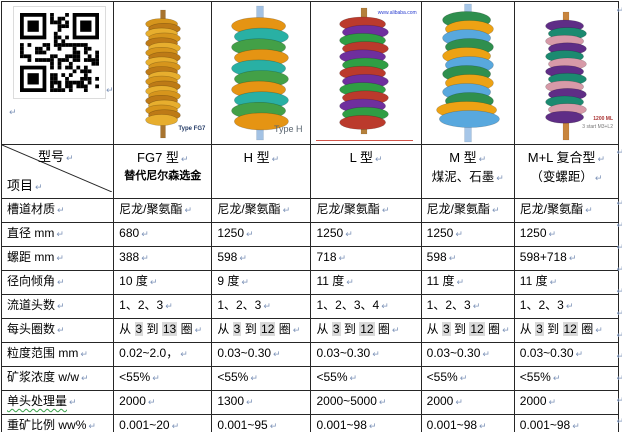 Image resolution: width=622 pixels, height=432 pixels. Describe the element at coordinates (57, 378) in the screenshot. I see `row-label: 矿浆浓度 w/w ↵` at that location.